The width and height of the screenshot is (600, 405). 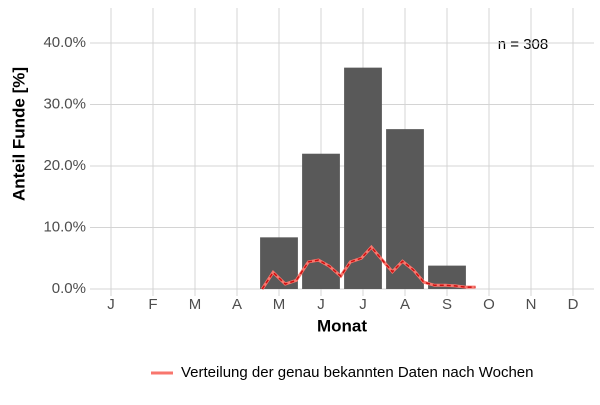 I want to click on x-axis-label: Monat, so click(x=342, y=325).